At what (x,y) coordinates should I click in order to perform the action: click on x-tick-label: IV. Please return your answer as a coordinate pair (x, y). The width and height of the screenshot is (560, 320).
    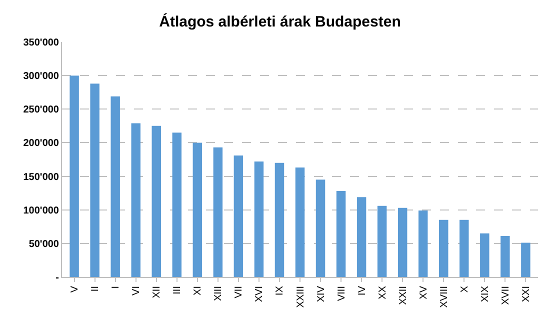
    Looking at the image, I should click on (362, 291).